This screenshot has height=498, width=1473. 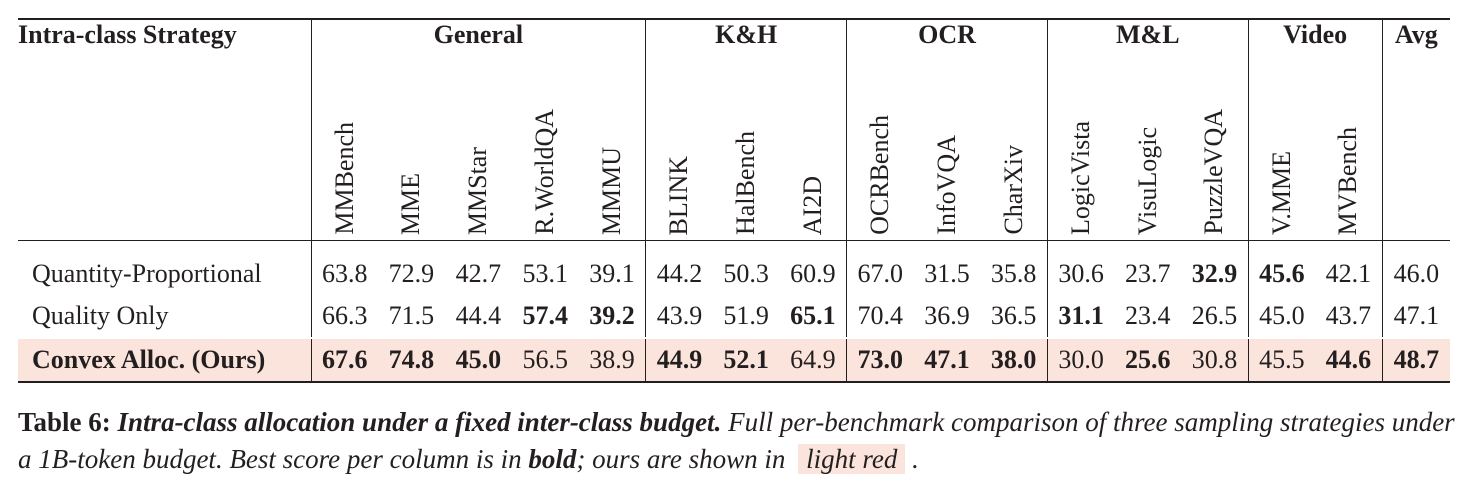 What do you see at coordinates (1416, 316) in the screenshot?
I see `avg-cell: 47.1` at bounding box center [1416, 316].